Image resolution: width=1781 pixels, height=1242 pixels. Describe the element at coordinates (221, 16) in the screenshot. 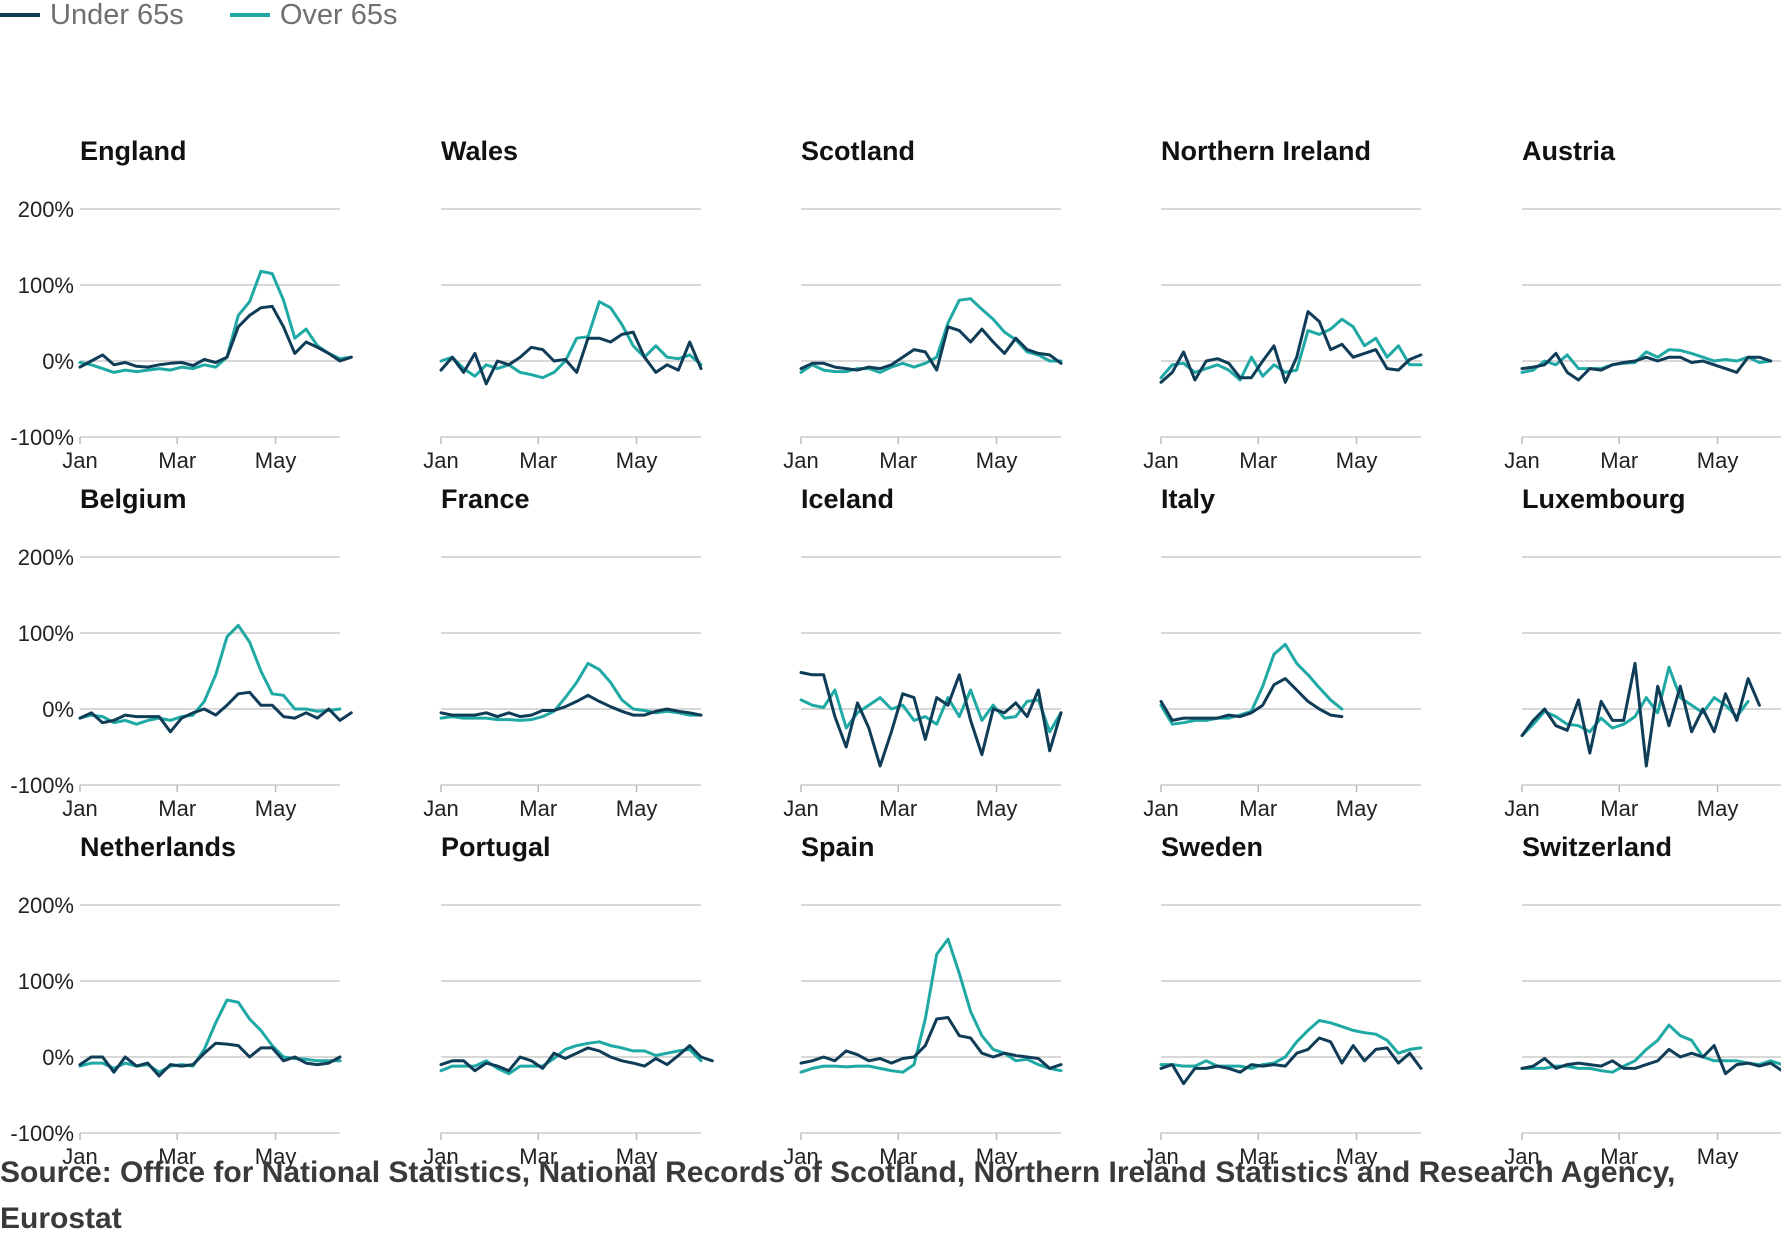

I see `legend: Under 65s Over 65s` at that location.